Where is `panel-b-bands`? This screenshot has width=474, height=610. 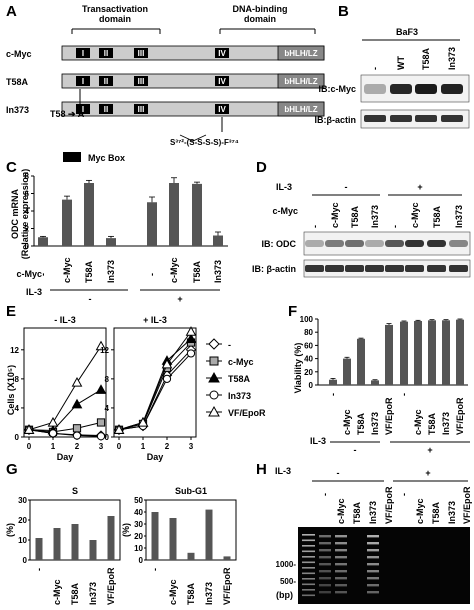 panel-b-bands is located at coordinates (413, 103).